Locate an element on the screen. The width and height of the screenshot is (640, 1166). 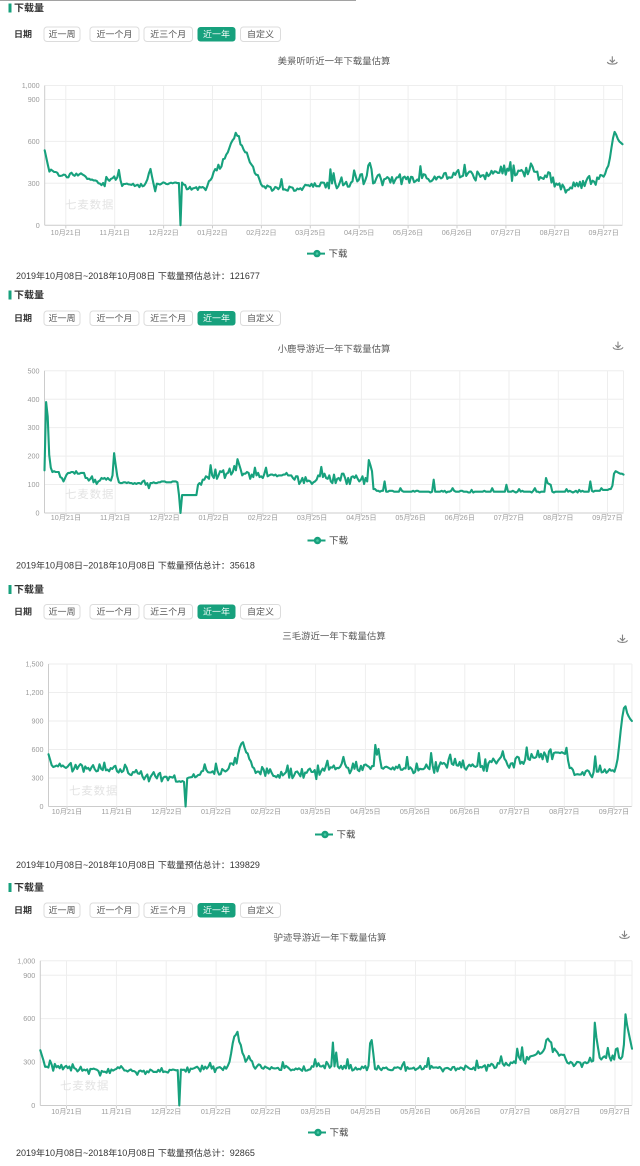
svg-text: 900 is located at coordinates (34, 99).